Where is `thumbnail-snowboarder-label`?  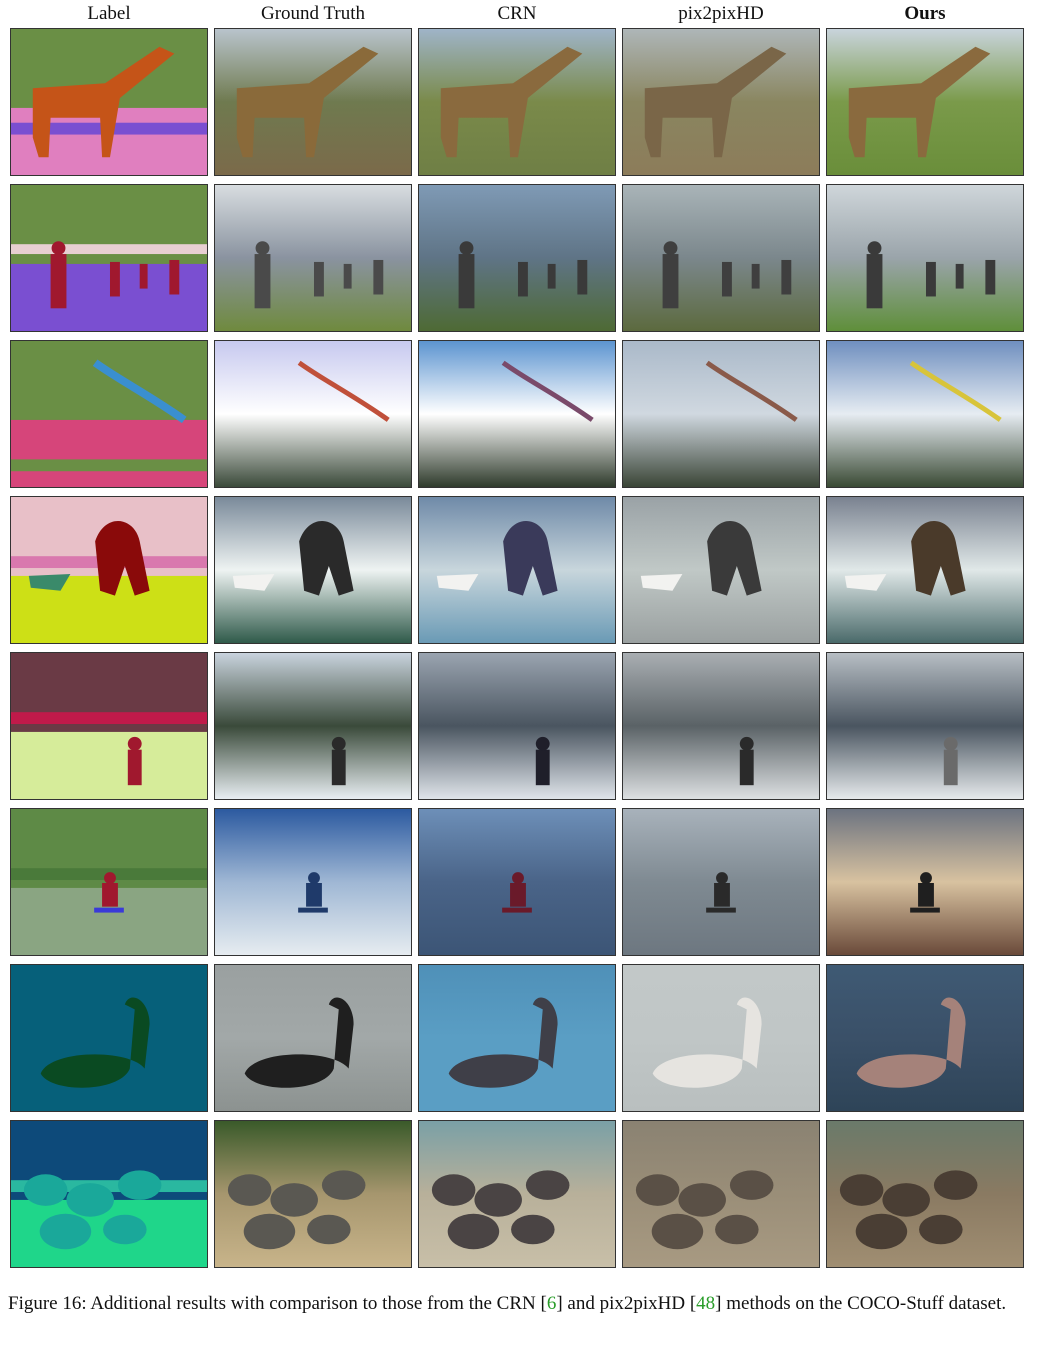
thumbnail-snowboarder-label is located at coordinates (109, 882).